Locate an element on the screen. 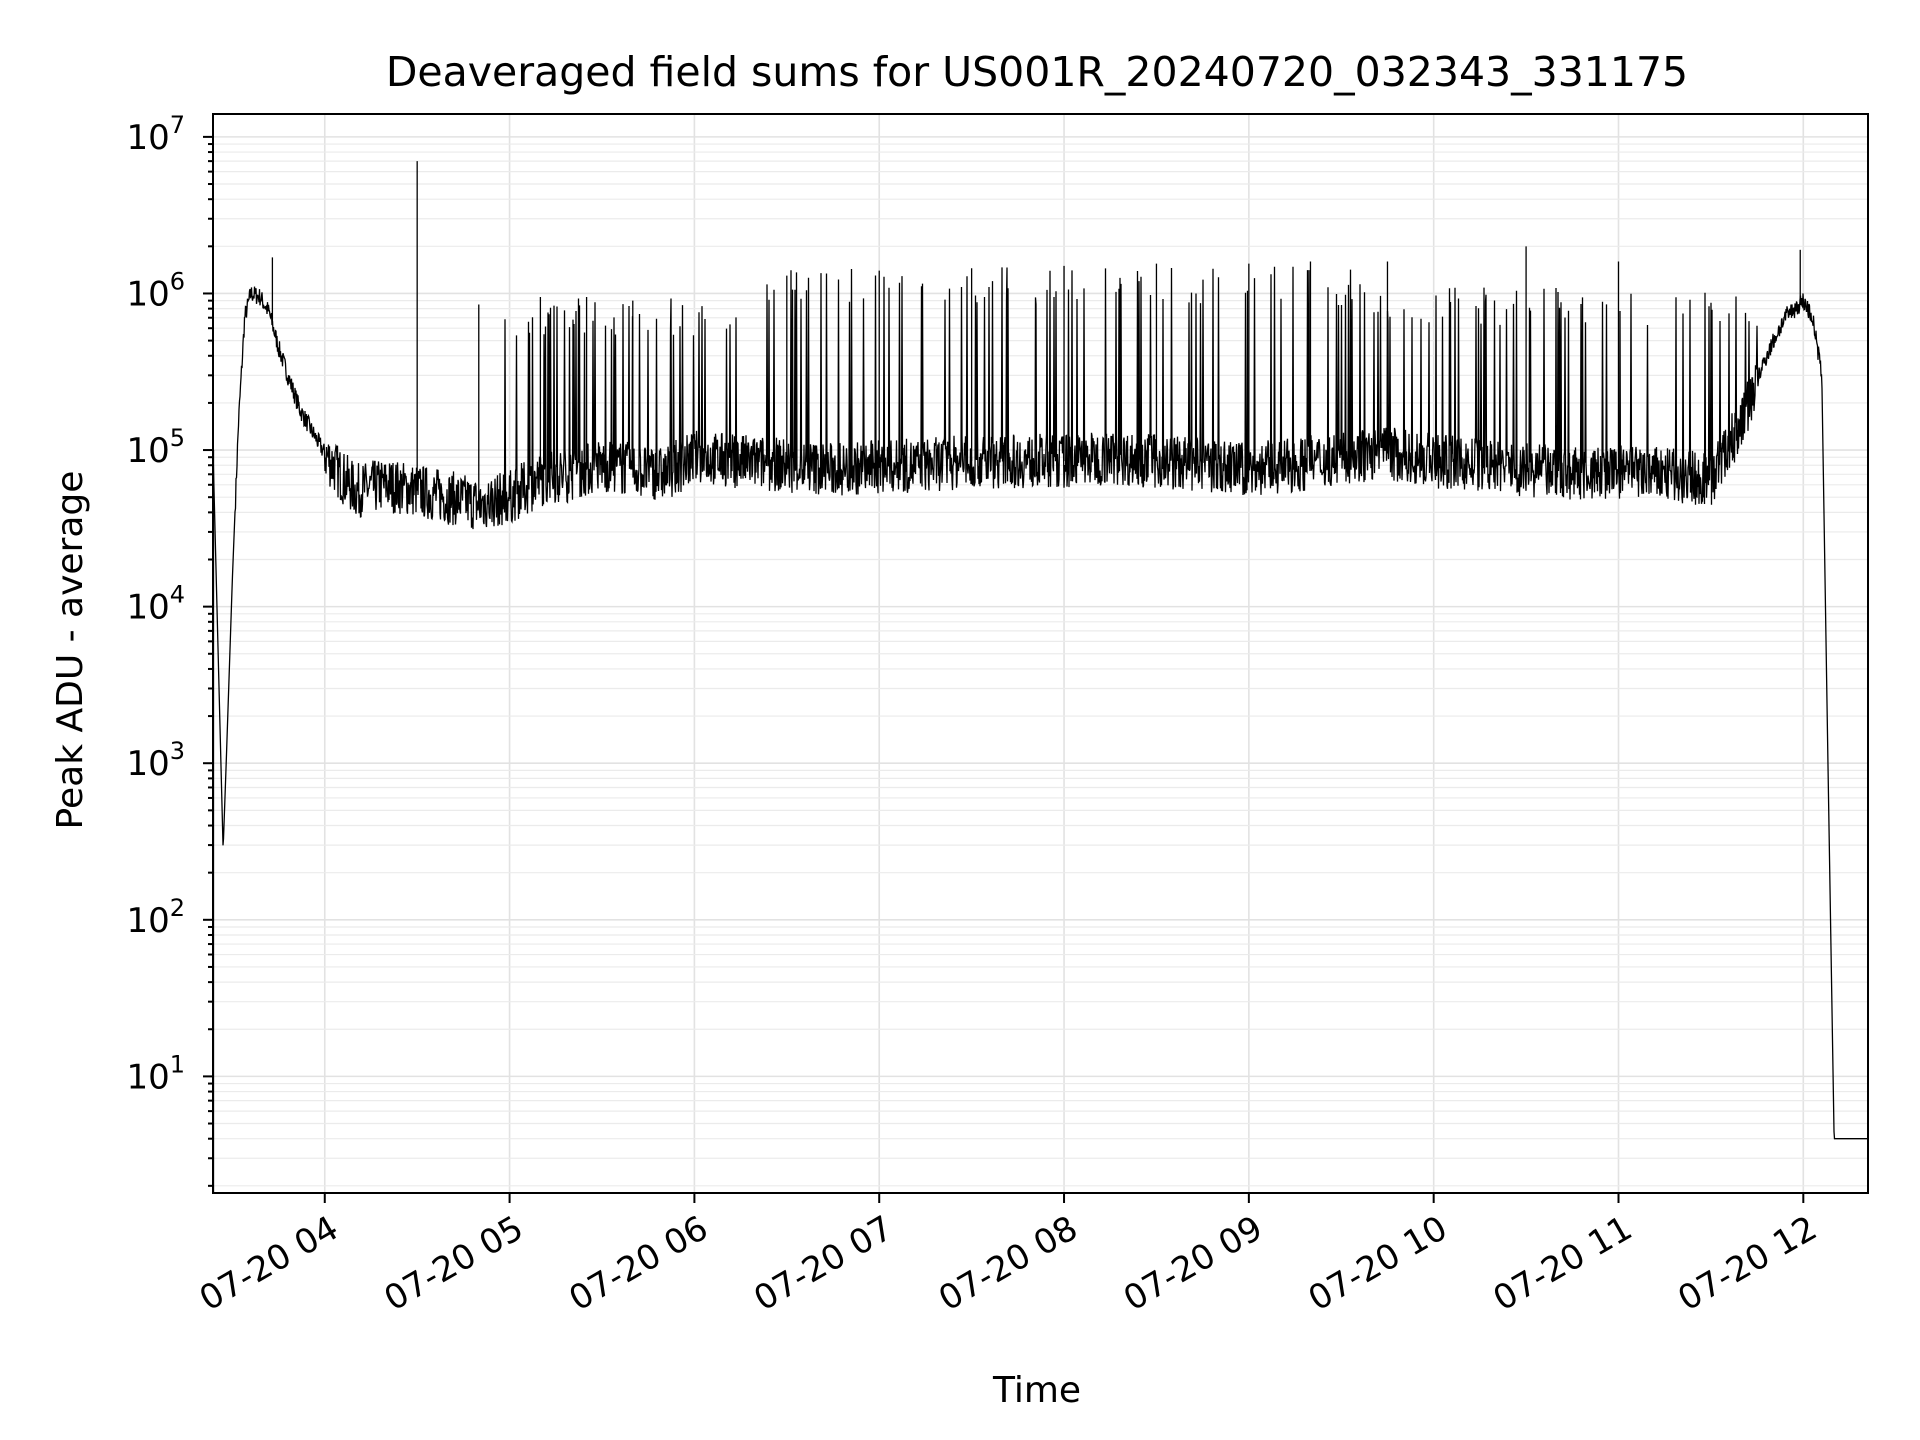 This screenshot has height=1440, width=1920. x-axis-label: Time is located at coordinates (1036, 1390).